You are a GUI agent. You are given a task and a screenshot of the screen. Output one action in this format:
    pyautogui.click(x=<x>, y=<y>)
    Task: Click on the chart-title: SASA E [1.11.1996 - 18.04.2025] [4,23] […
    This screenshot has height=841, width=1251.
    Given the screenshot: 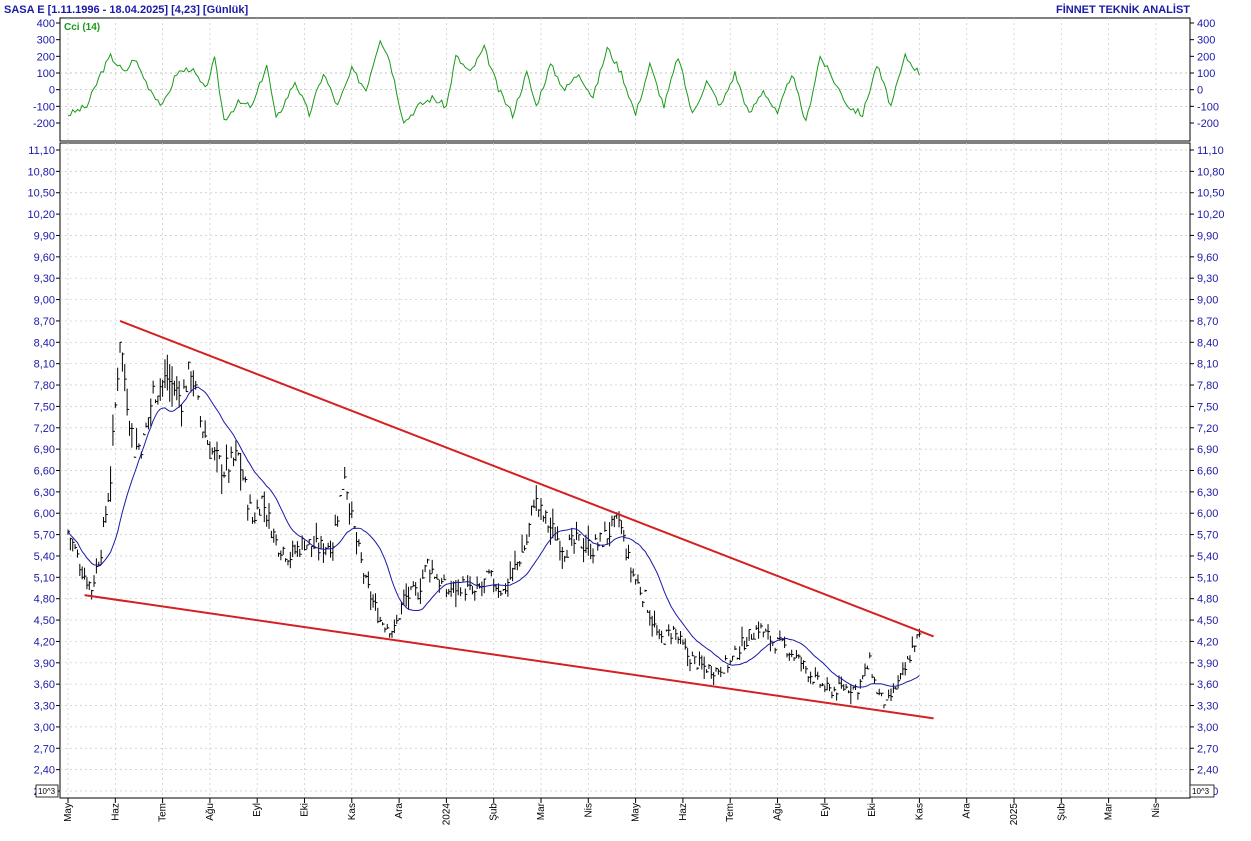 What is the action you would take?
    pyautogui.click(x=126, y=10)
    